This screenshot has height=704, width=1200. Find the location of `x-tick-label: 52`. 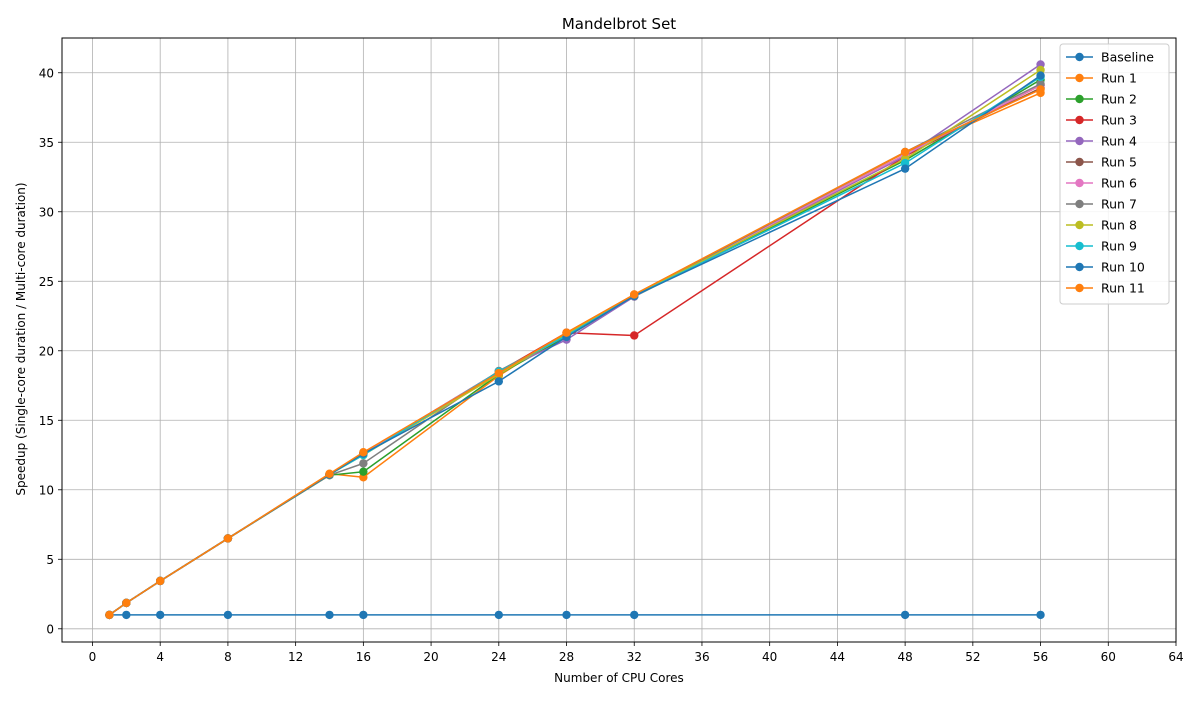

x-tick-label: 52 is located at coordinates (972, 657).